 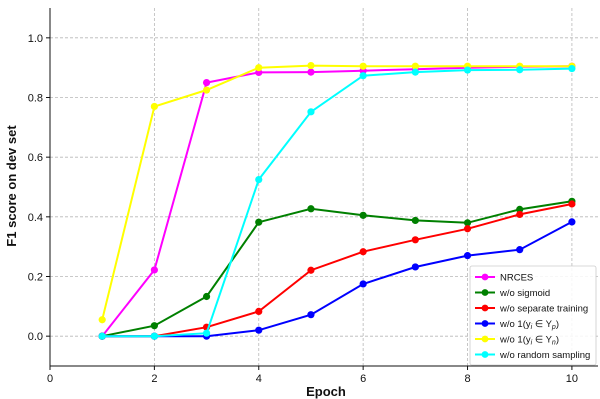 I want to click on legend-label: w/o 1(yi ∈ Yn), so click(x=529, y=341).